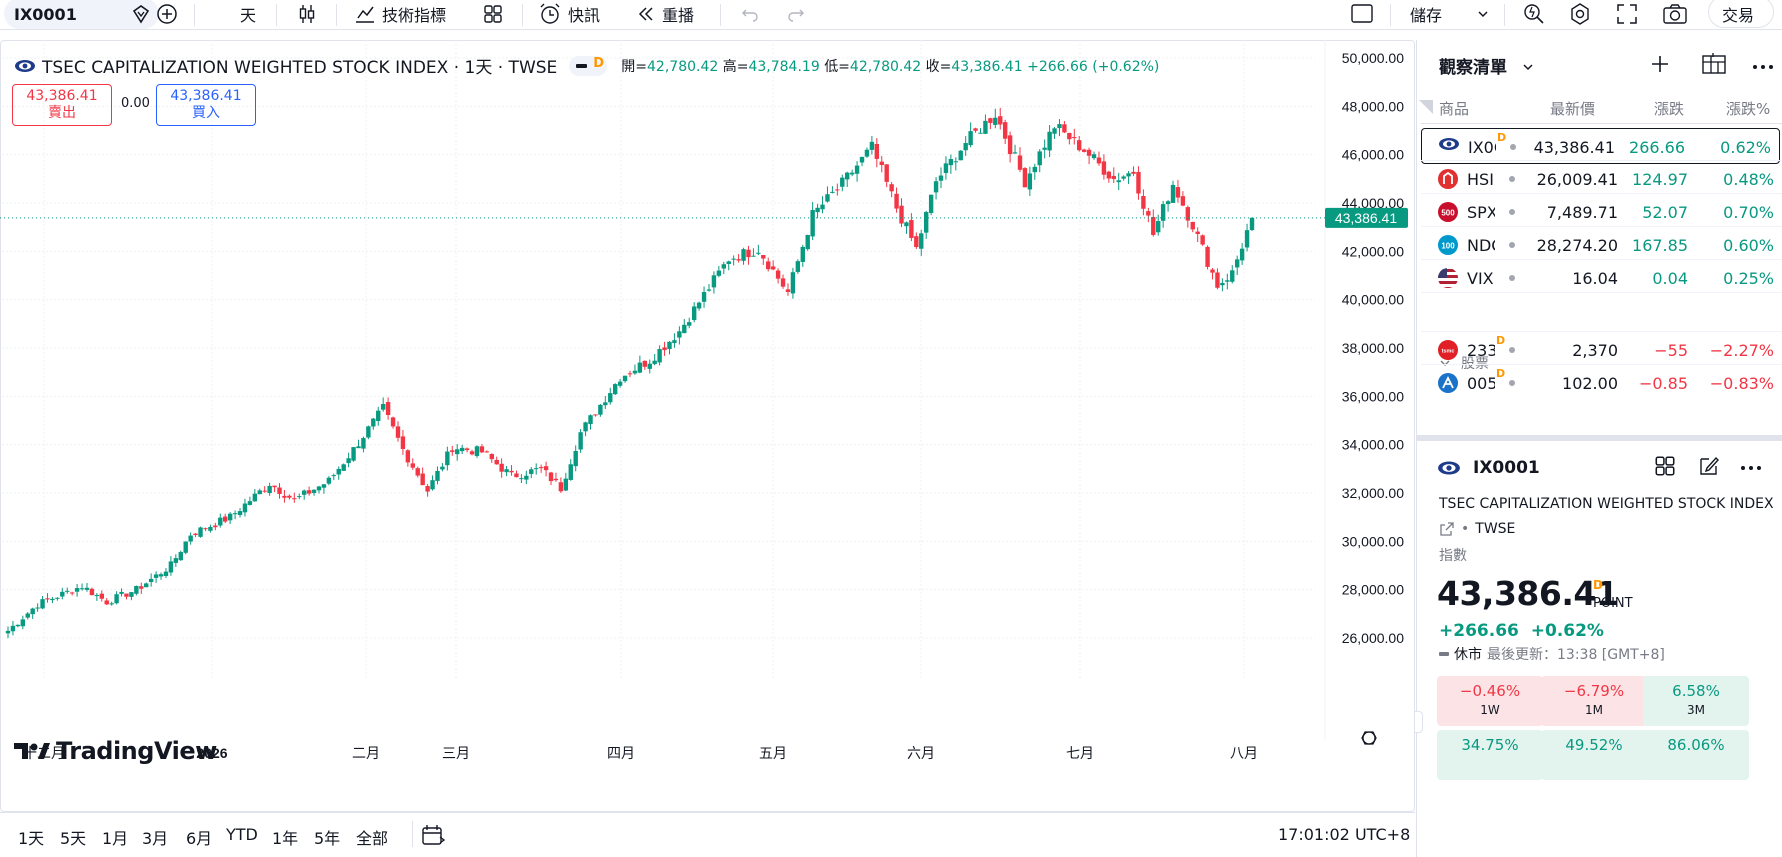 The image size is (1782, 857). Describe the element at coordinates (285, 838) in the screenshot. I see `range-button-6: 1年` at that location.